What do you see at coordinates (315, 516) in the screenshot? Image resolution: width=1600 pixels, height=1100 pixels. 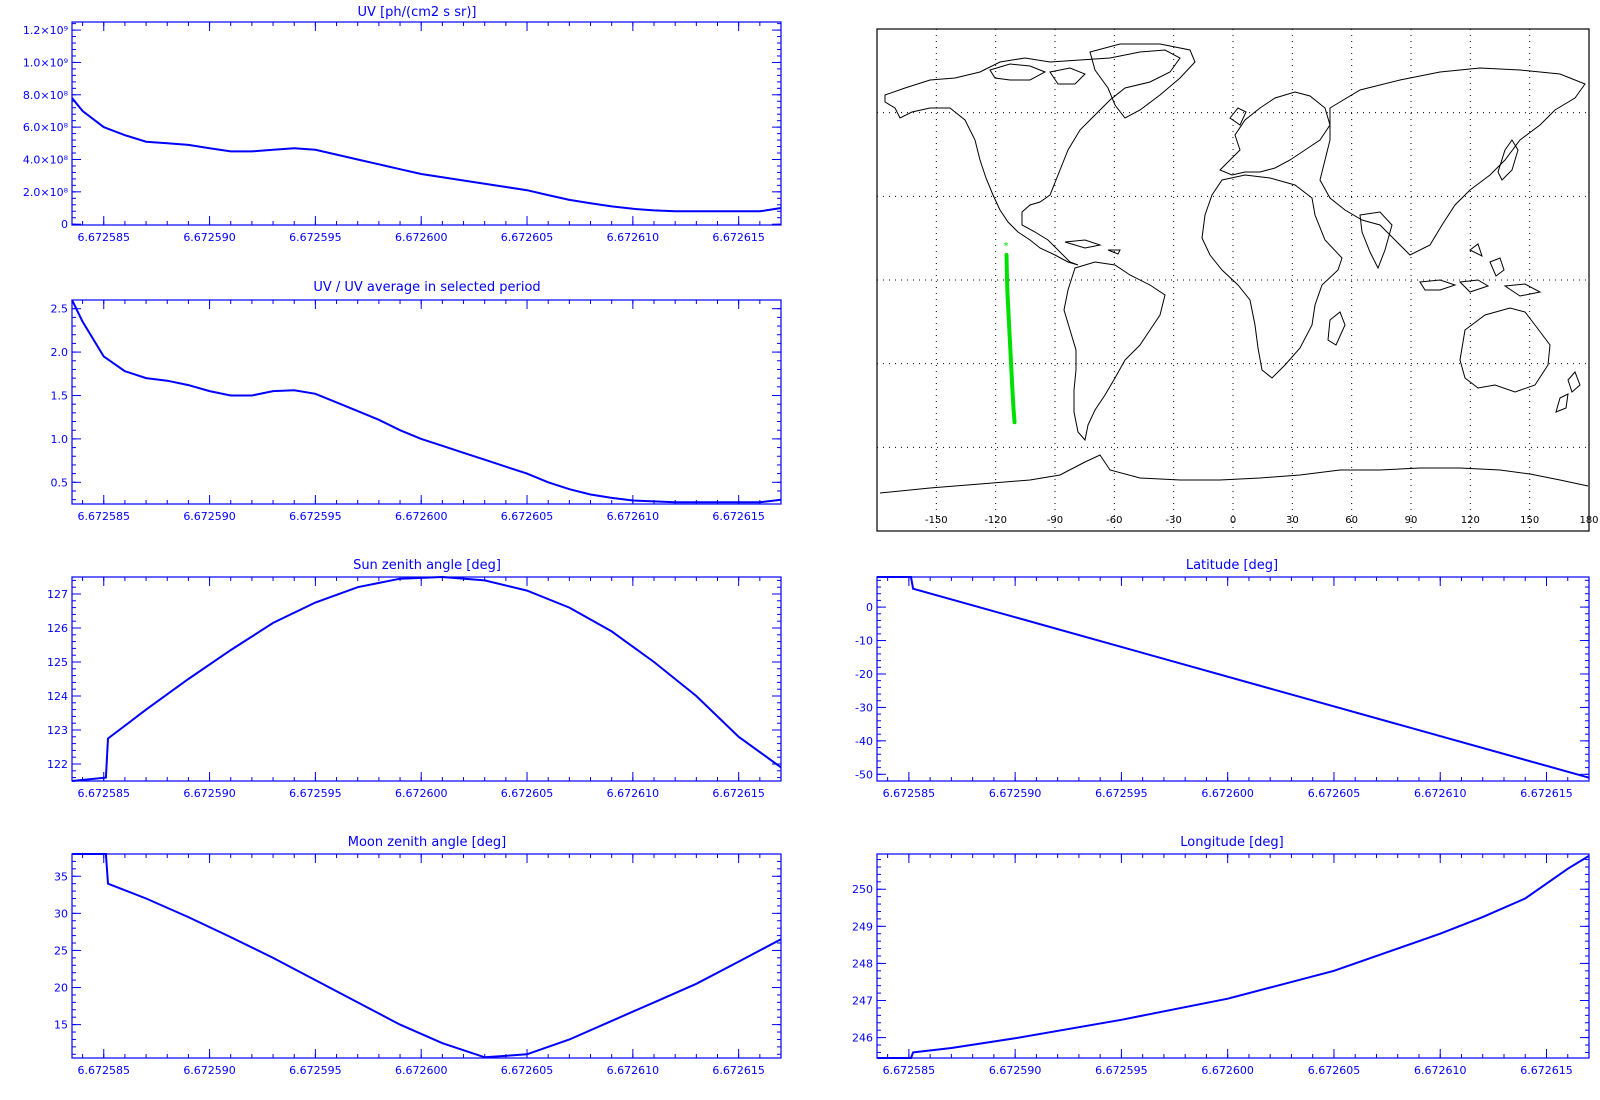 I see `uv-ratio-x-tick-label: 6.672595` at bounding box center [315, 516].